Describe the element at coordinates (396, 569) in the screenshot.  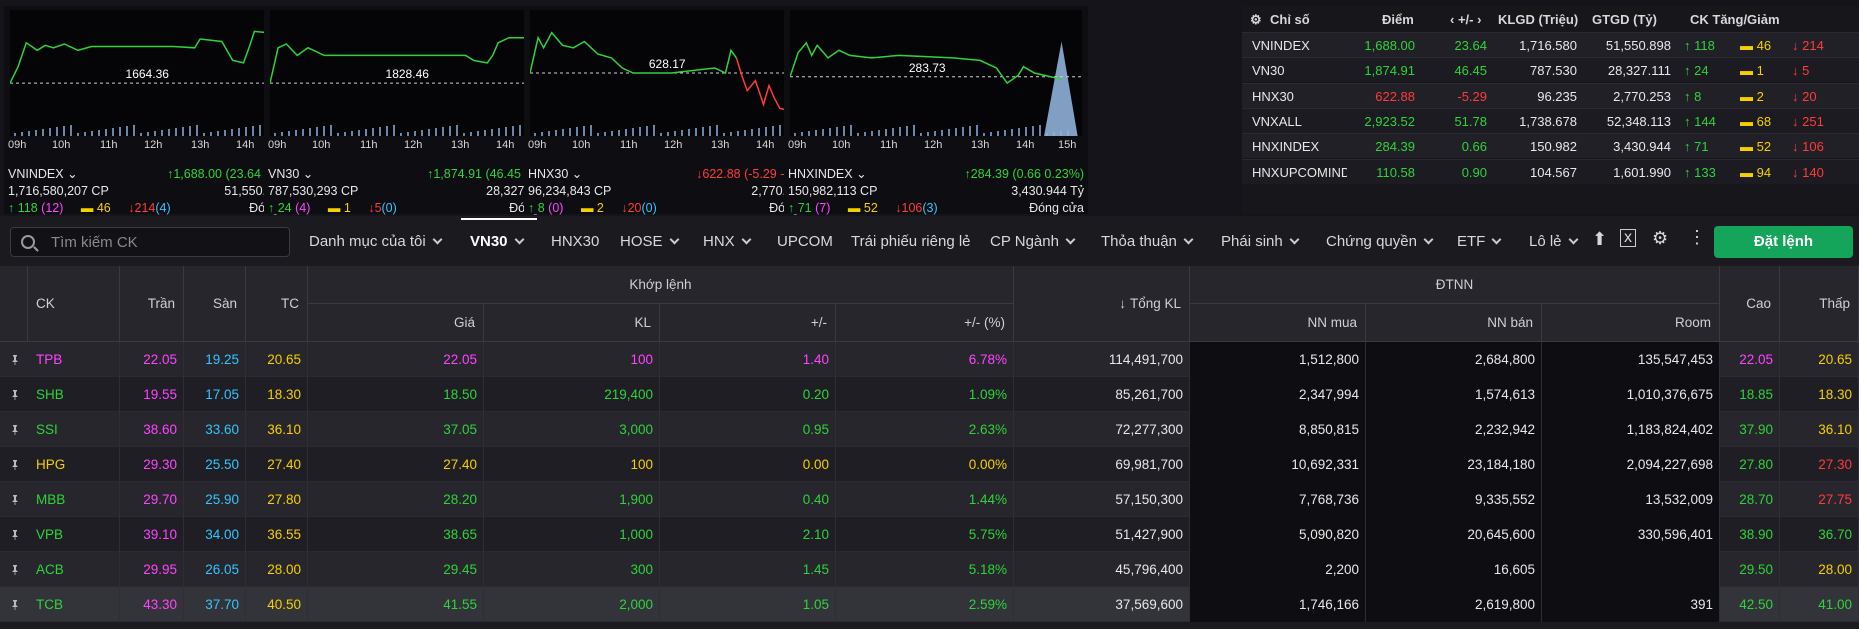
I see `cell-price: 29.45` at that location.